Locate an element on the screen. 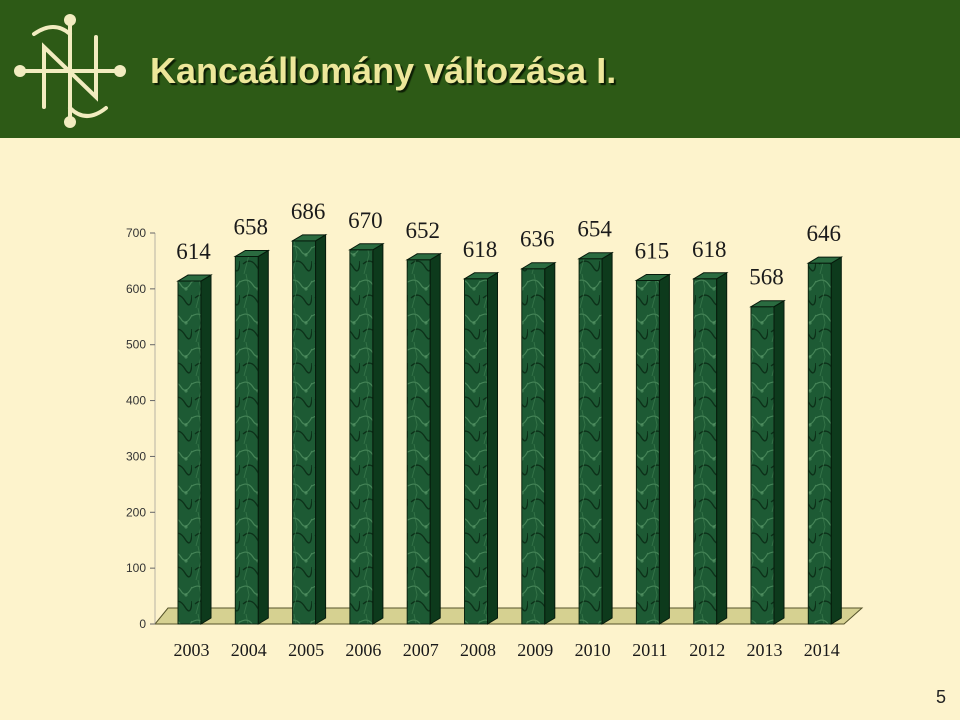 The width and height of the screenshot is (960, 720). category-label-2004: 2004 is located at coordinates (249, 650).